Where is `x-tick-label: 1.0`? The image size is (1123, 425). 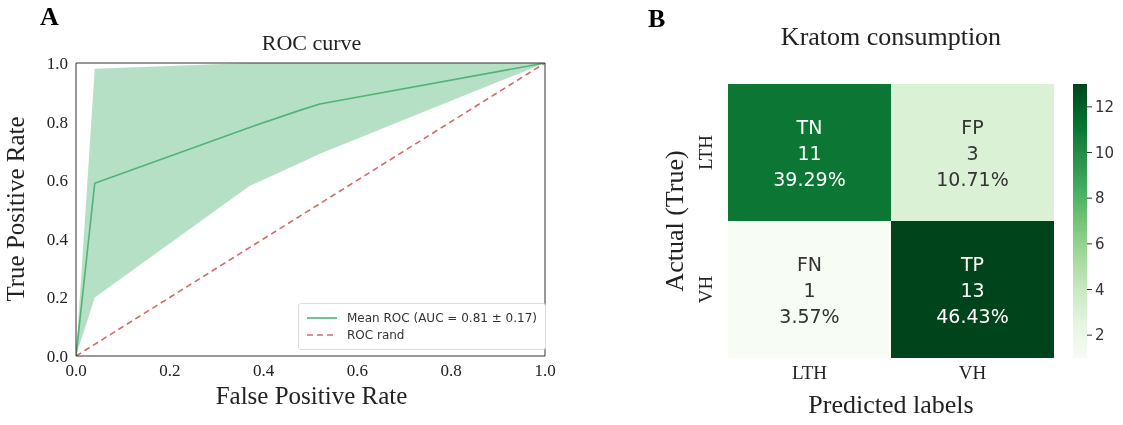 x-tick-label: 1.0 is located at coordinates (545, 371).